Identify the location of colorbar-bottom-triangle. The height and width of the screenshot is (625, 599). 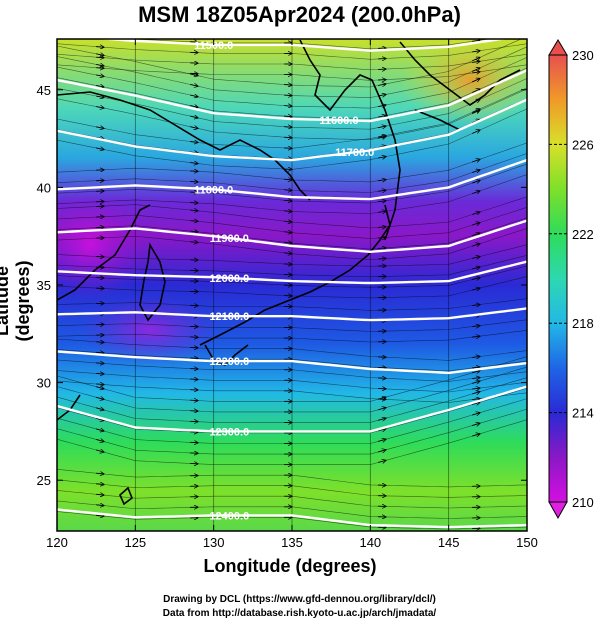
(558, 510).